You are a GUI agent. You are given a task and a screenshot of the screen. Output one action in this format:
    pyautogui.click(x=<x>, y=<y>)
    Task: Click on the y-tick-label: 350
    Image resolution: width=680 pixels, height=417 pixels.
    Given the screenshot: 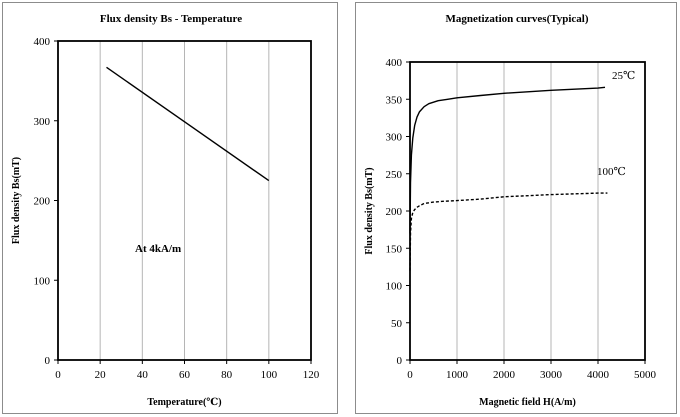 What is the action you would take?
    pyautogui.click(x=394, y=100)
    